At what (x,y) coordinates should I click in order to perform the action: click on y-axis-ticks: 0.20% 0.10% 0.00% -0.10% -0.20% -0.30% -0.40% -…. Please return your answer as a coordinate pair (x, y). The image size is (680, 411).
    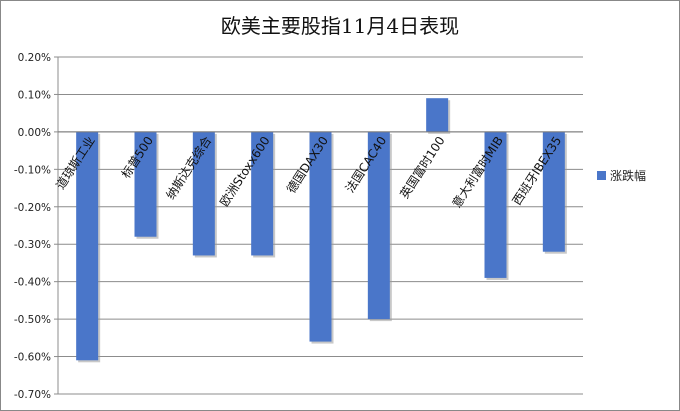
    Looking at the image, I should click on (32, 226).